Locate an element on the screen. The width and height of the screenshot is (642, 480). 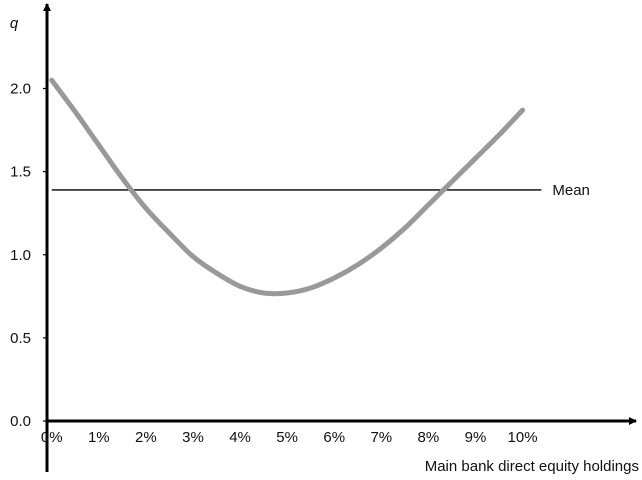
y-axis-ticks: 0.0 0.5 1.0 1.5 2.0 is located at coordinates (28, 255).